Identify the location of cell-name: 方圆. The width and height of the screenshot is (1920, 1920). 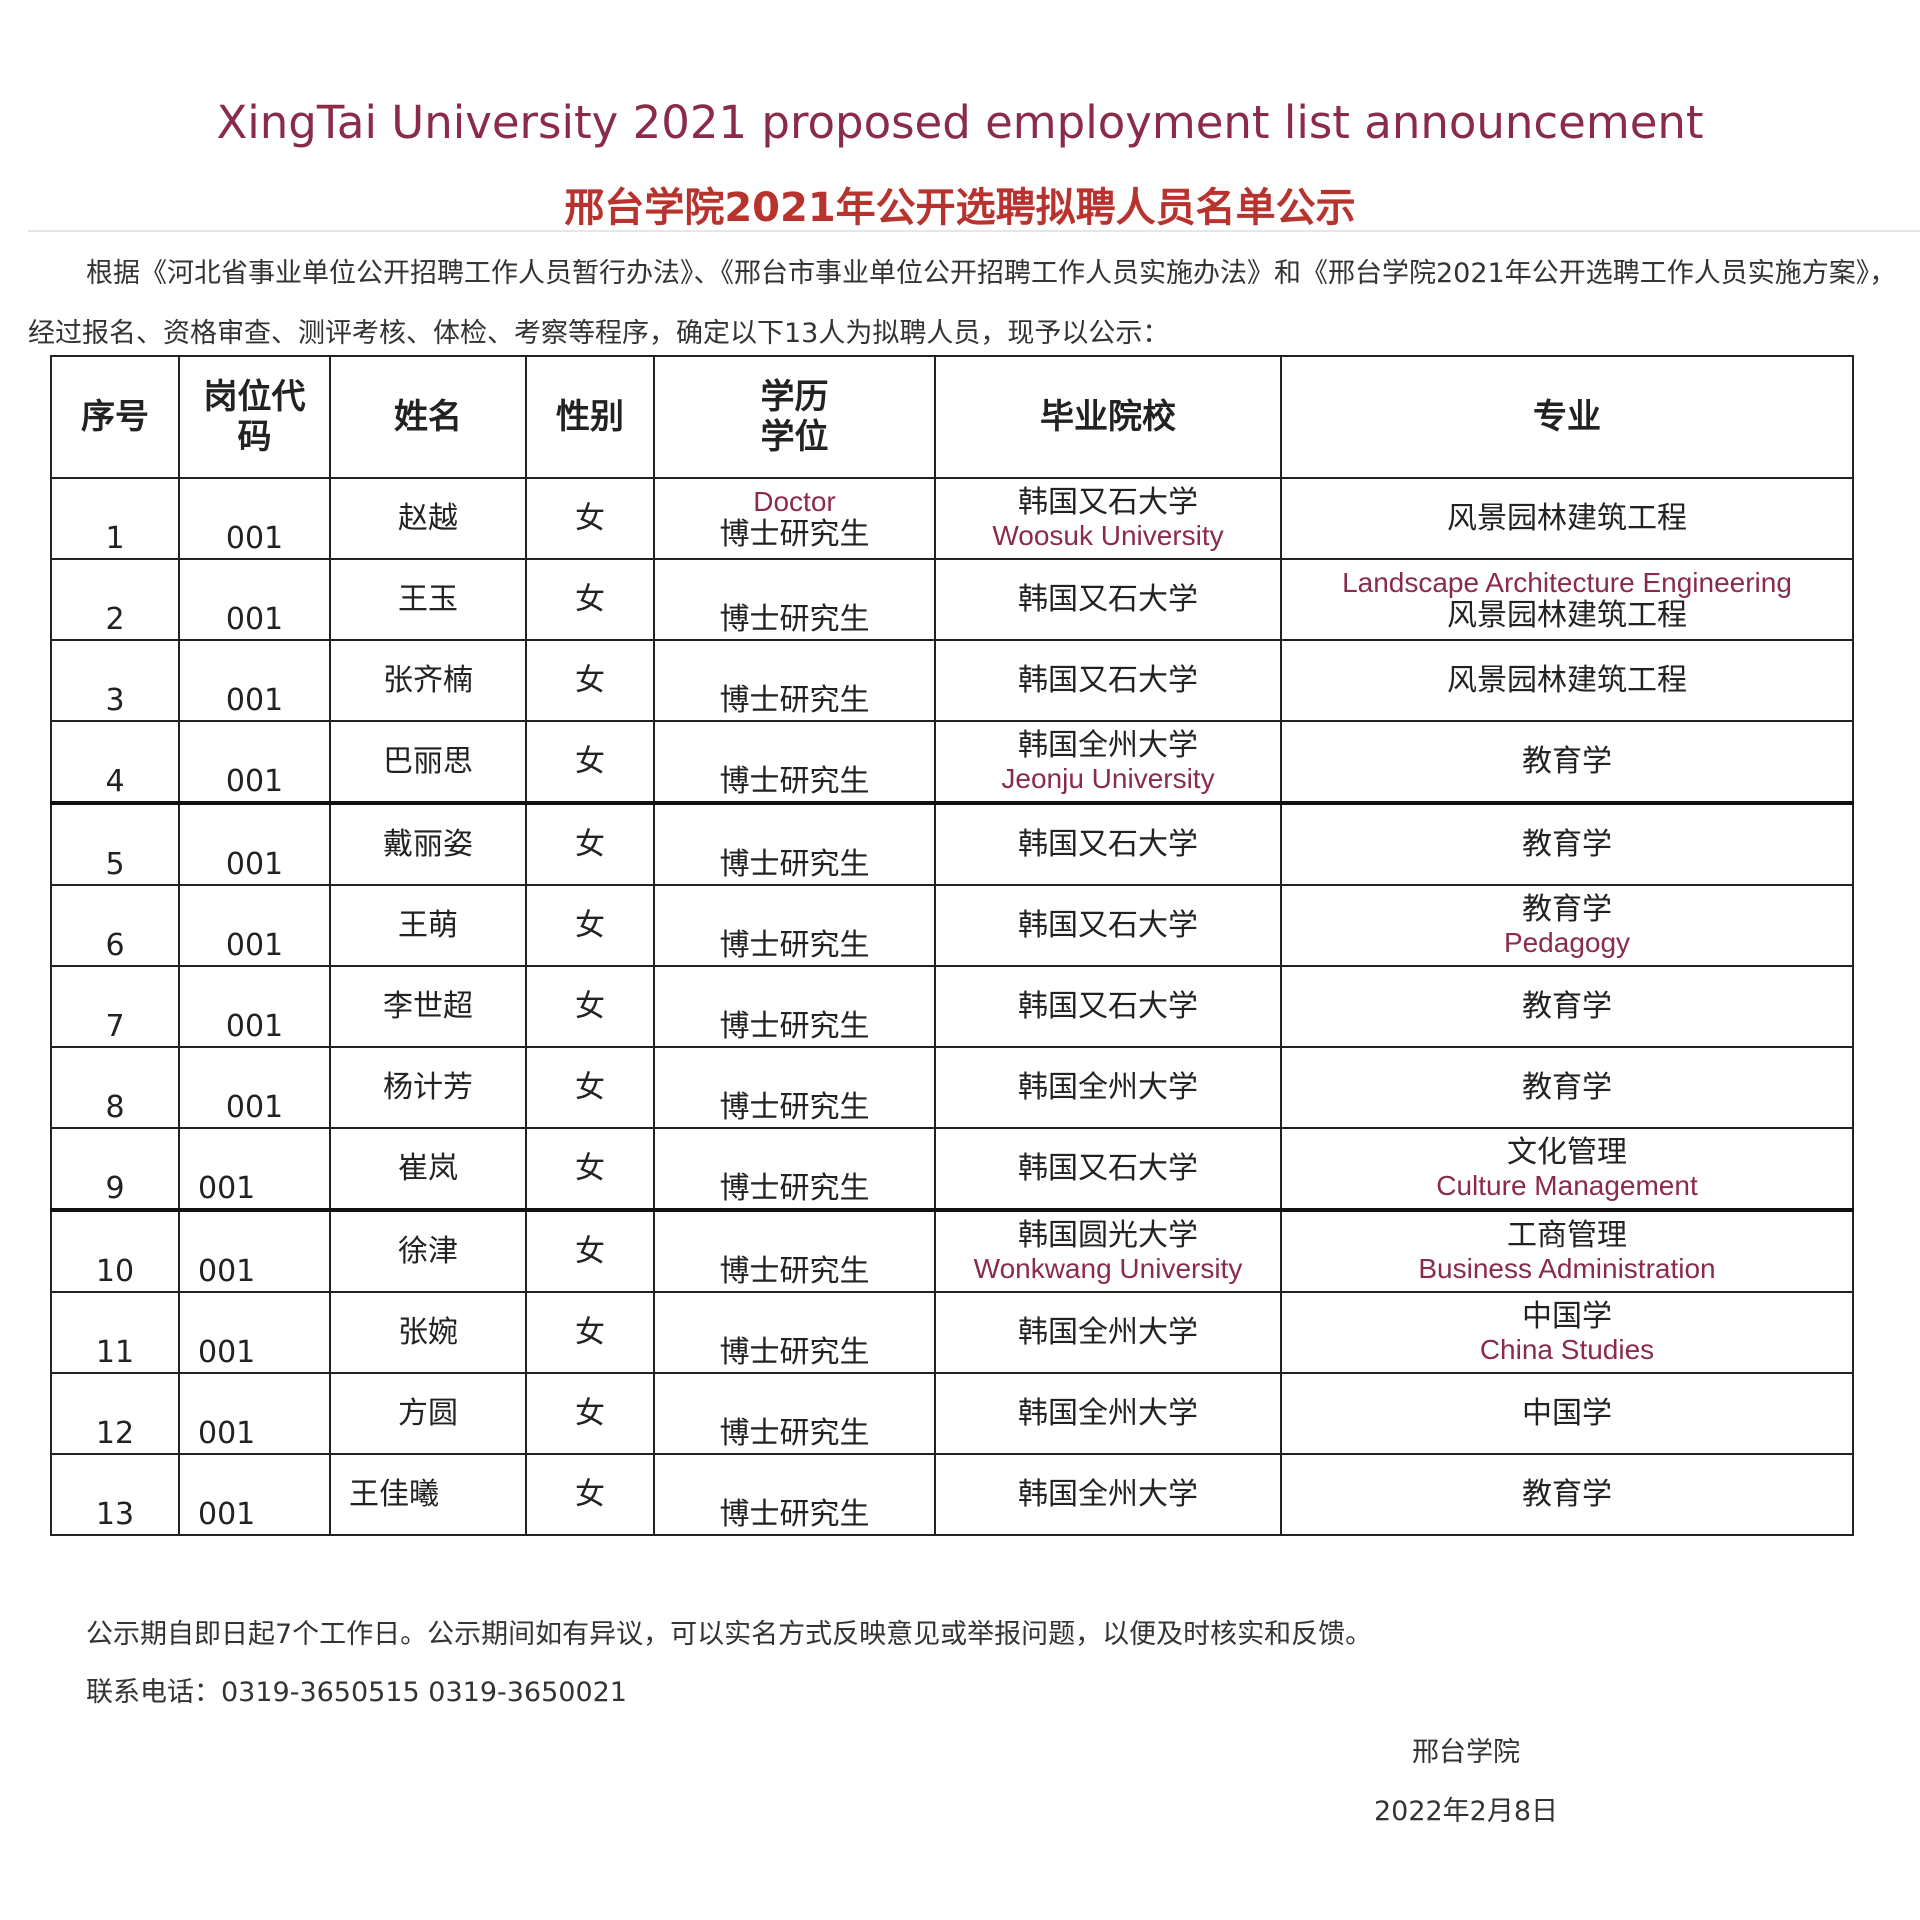
(428, 1413).